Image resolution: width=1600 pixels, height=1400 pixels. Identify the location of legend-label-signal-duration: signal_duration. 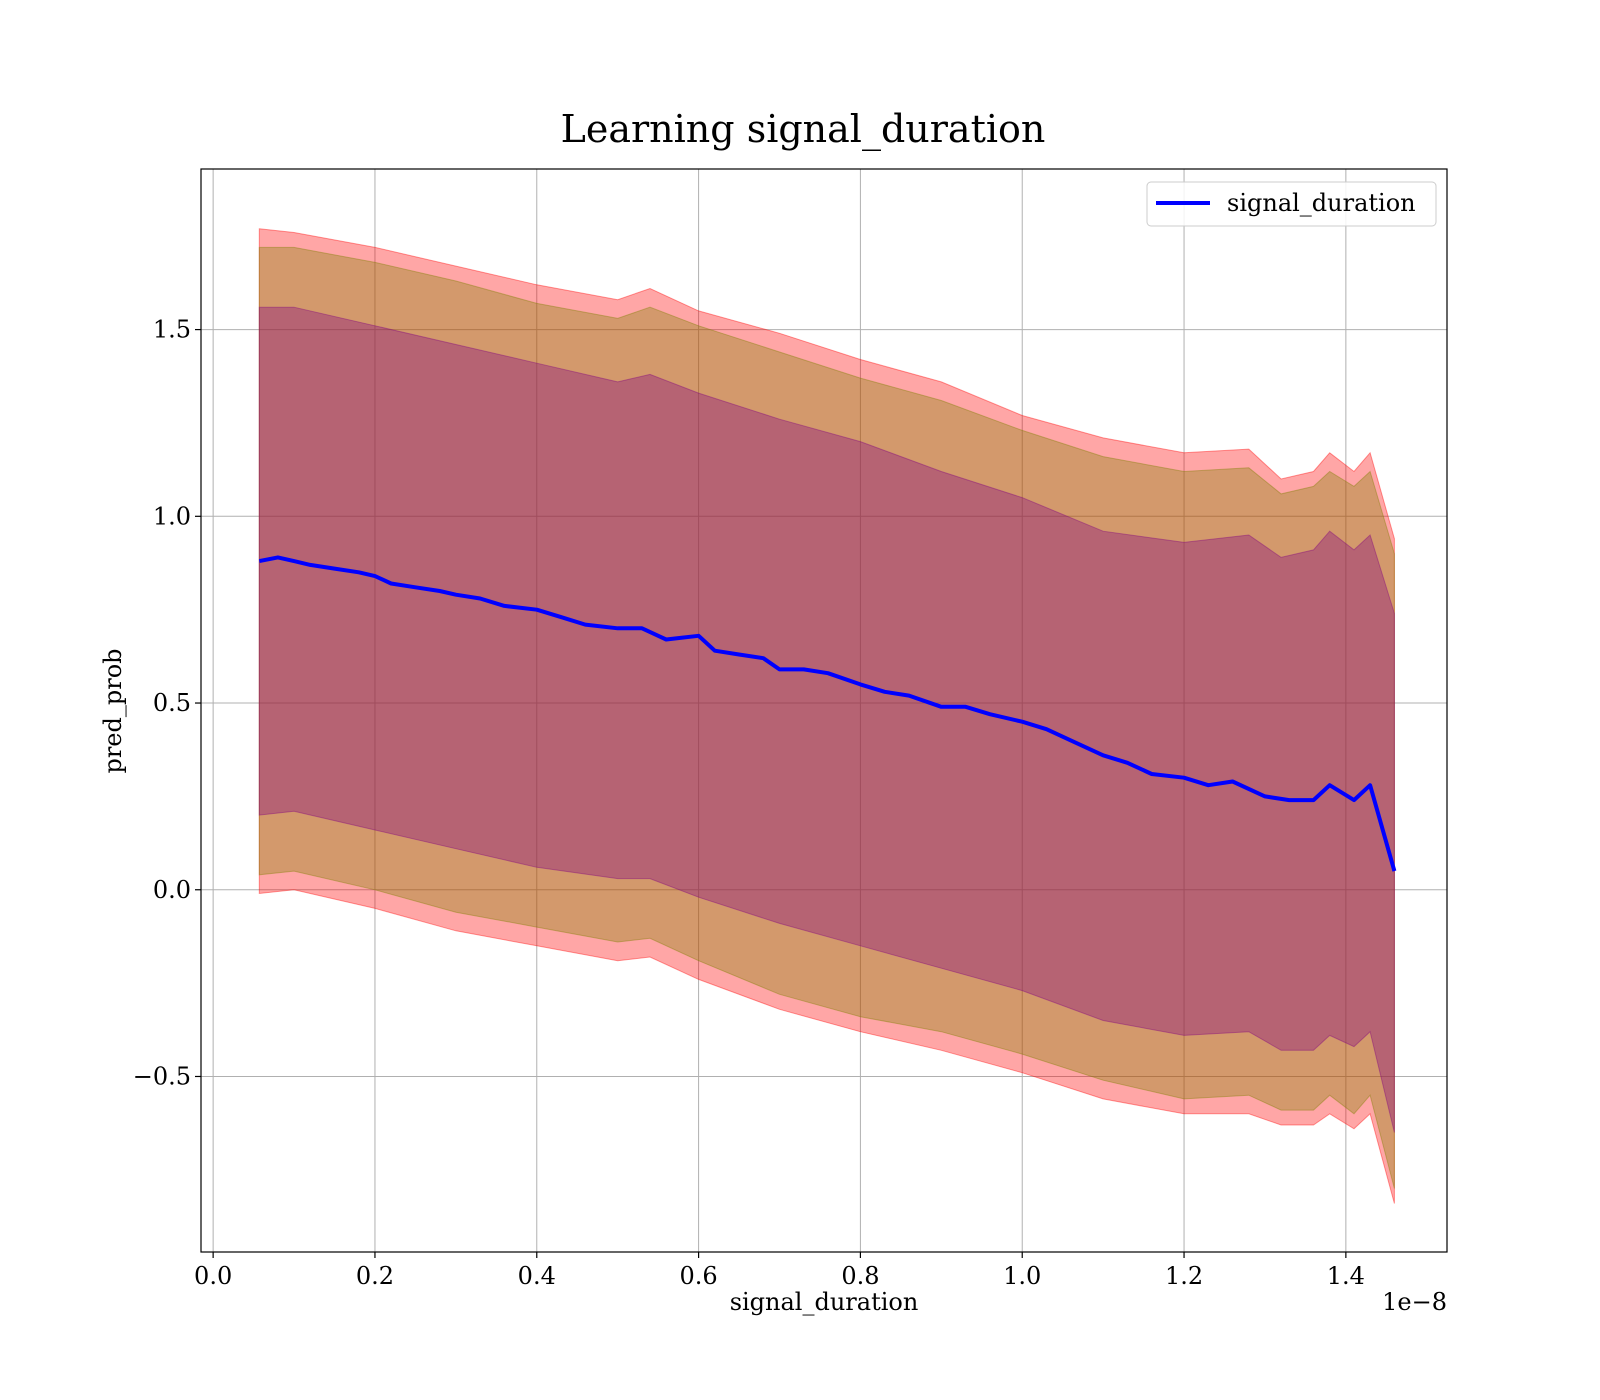
(1321, 203).